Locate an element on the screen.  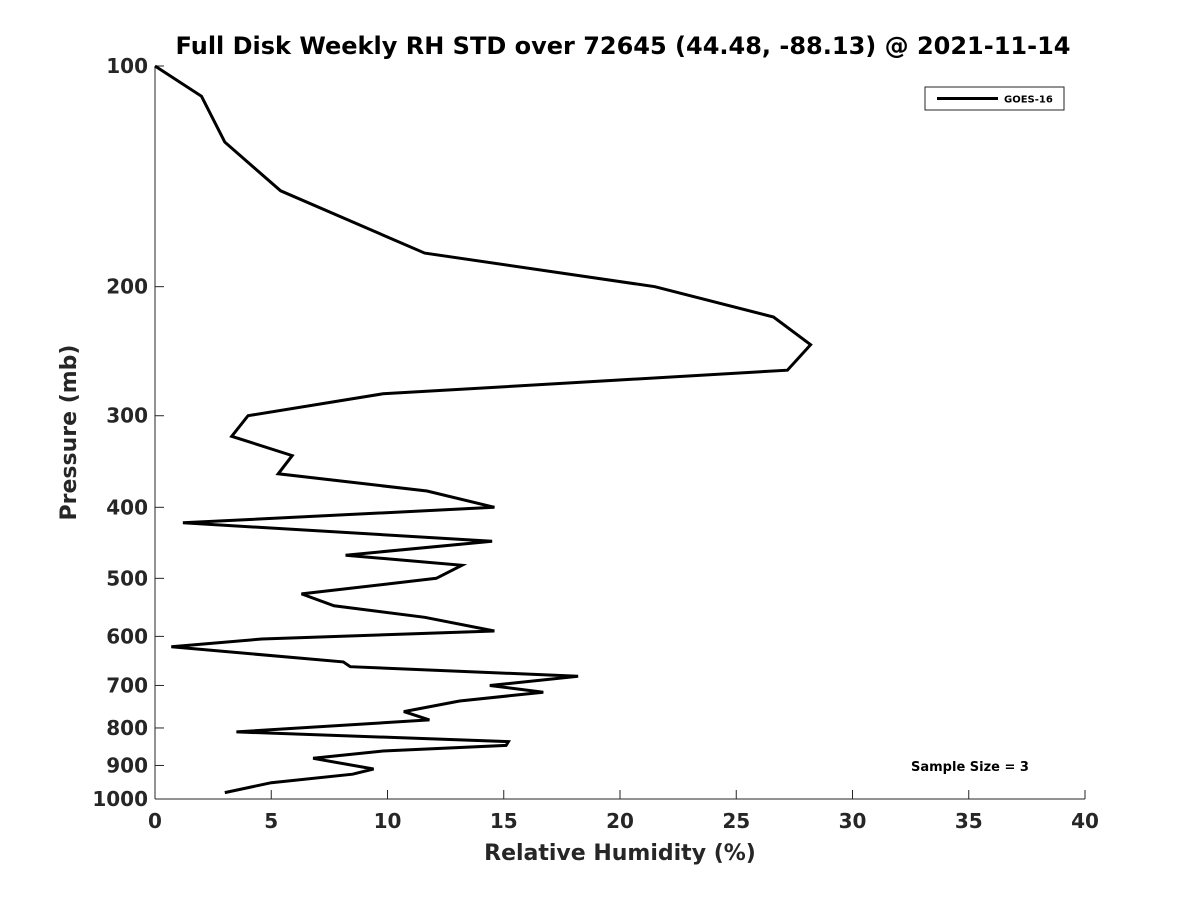
y-tick-label: 600 is located at coordinates (127, 636).